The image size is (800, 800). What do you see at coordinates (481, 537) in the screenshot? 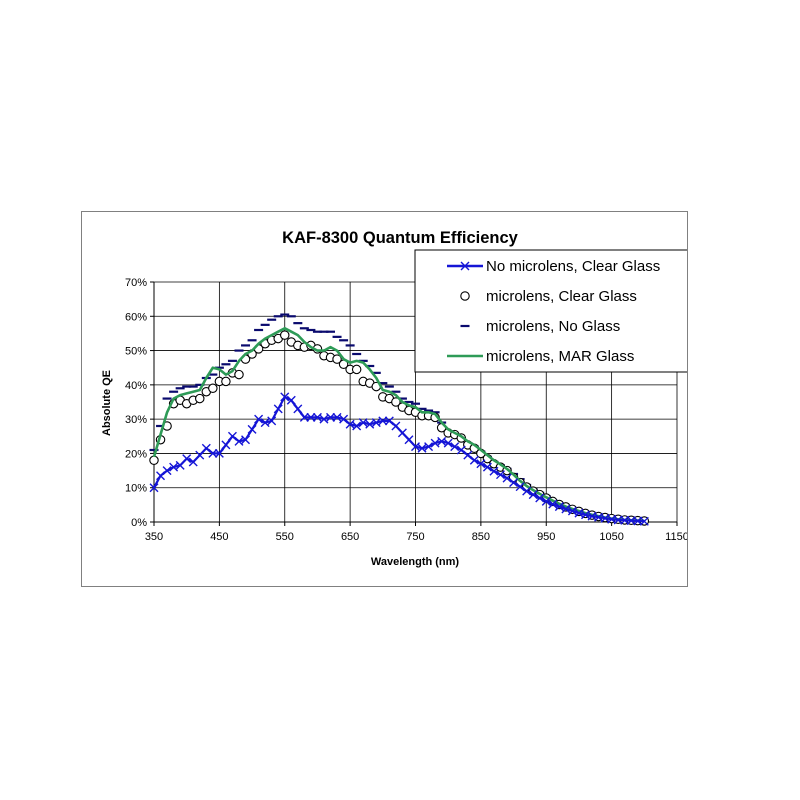
I see `x-tick-label: 850` at bounding box center [481, 537].